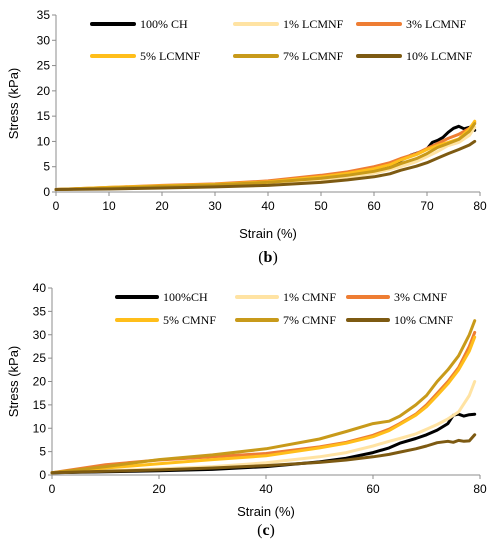 The width and height of the screenshot is (496, 555). What do you see at coordinates (161, 297) in the screenshot?
I see `legend-item: 100%CH` at bounding box center [161, 297].